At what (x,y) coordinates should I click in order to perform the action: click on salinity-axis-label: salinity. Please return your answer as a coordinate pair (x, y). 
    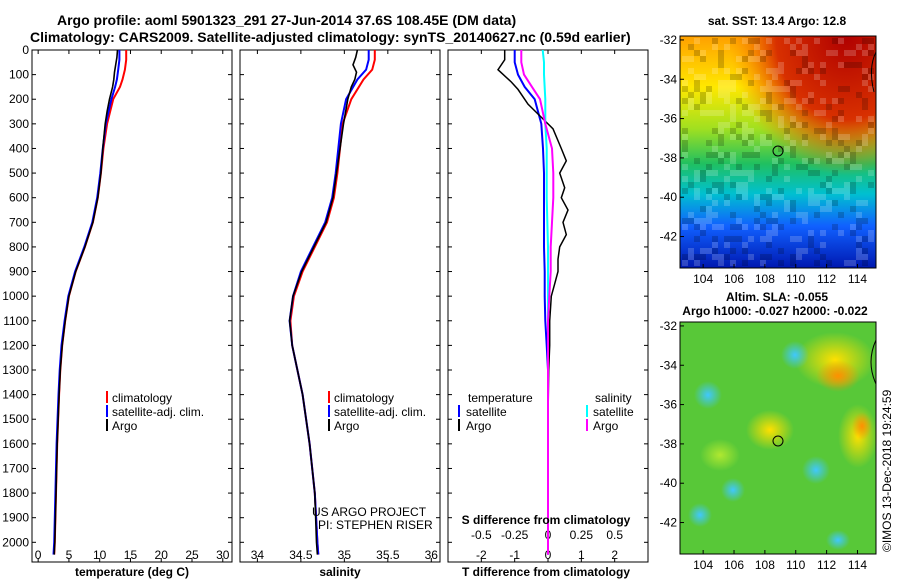
    Looking at the image, I should click on (340, 572).